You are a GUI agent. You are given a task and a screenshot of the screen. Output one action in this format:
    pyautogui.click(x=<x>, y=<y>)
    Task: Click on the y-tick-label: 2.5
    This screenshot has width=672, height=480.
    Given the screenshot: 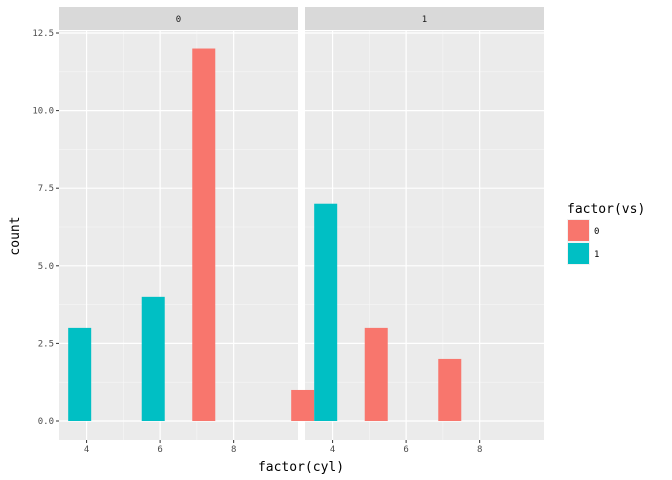 What is the action you would take?
    pyautogui.click(x=46, y=344)
    